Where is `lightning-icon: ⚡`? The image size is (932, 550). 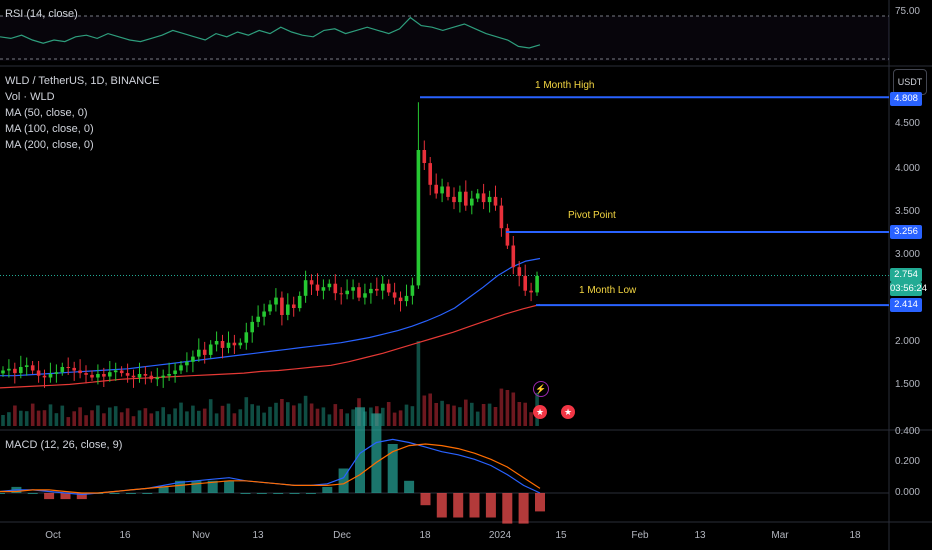
lightning-icon: ⚡ is located at coordinates (541, 389).